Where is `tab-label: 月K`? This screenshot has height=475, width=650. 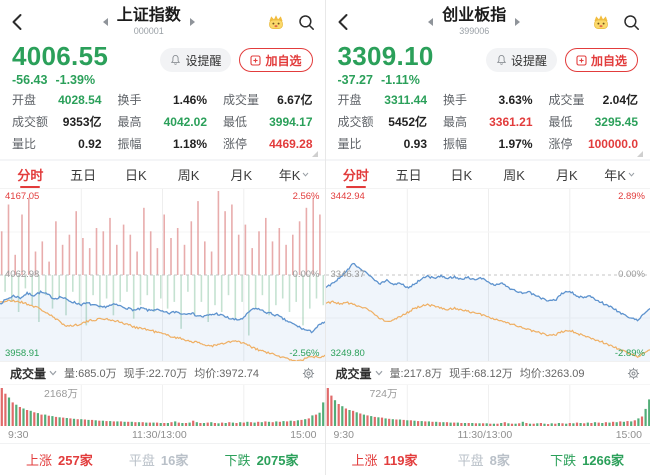
tab-label: 月K is located at coordinates (567, 175).